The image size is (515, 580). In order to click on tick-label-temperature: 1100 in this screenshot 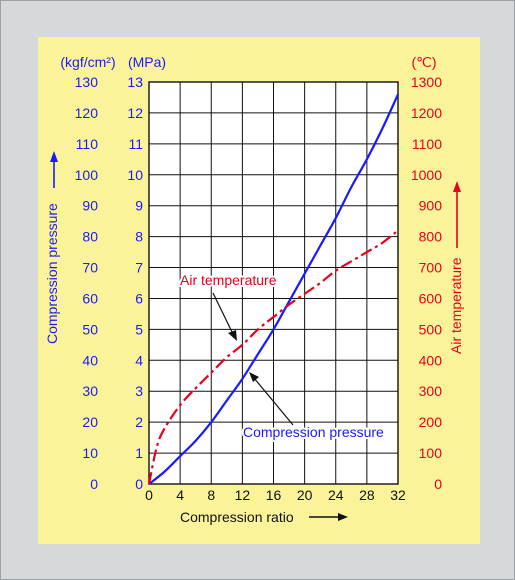, I will do `click(427, 144)`.